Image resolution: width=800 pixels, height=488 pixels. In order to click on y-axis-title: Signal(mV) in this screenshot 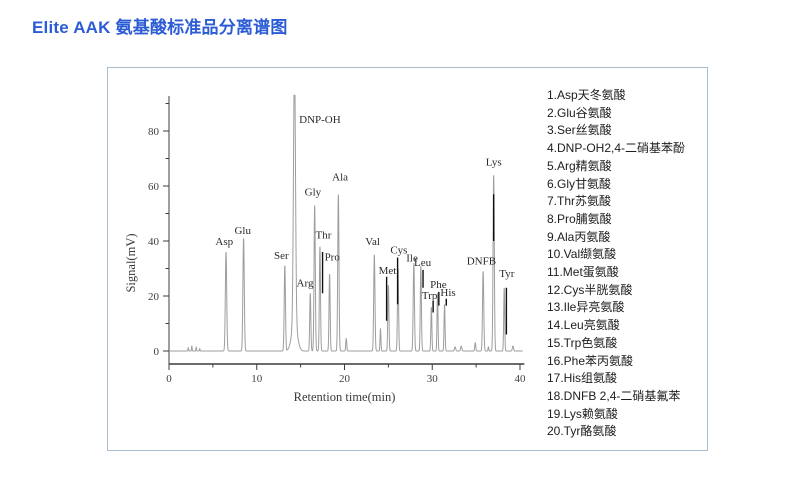, I will do `click(131, 262)`.